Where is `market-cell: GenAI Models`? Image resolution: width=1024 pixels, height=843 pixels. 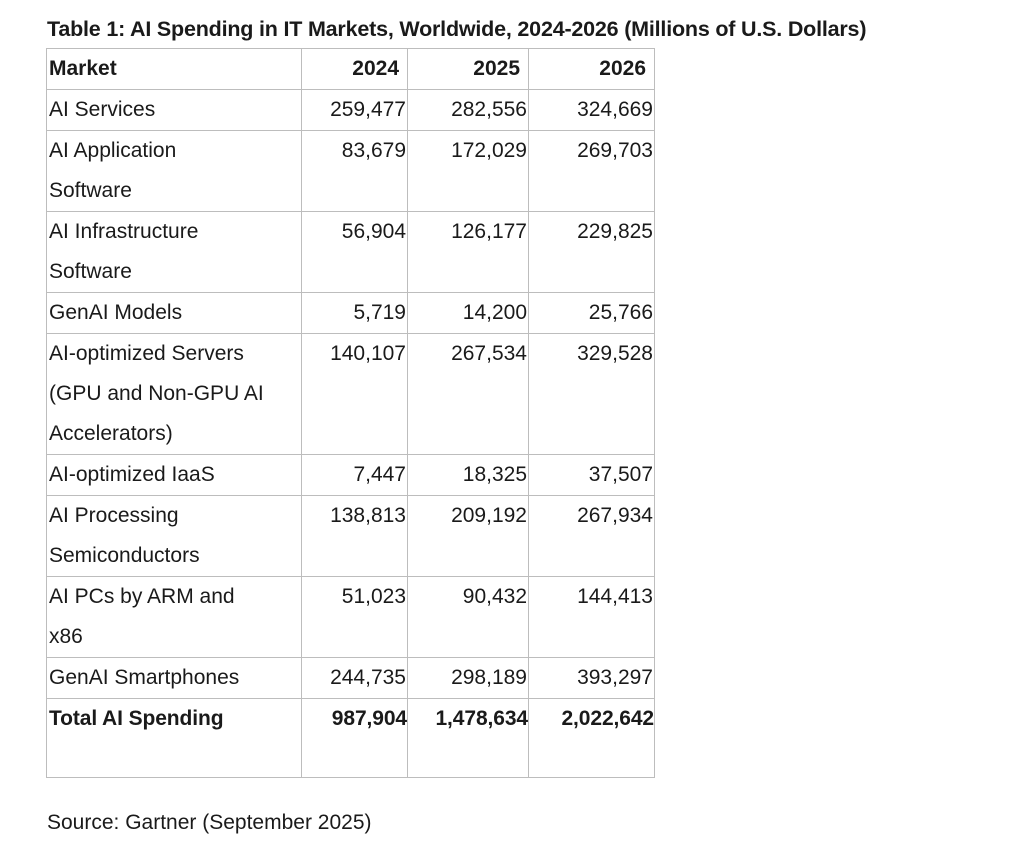 market-cell: GenAI Models is located at coordinates (174, 313).